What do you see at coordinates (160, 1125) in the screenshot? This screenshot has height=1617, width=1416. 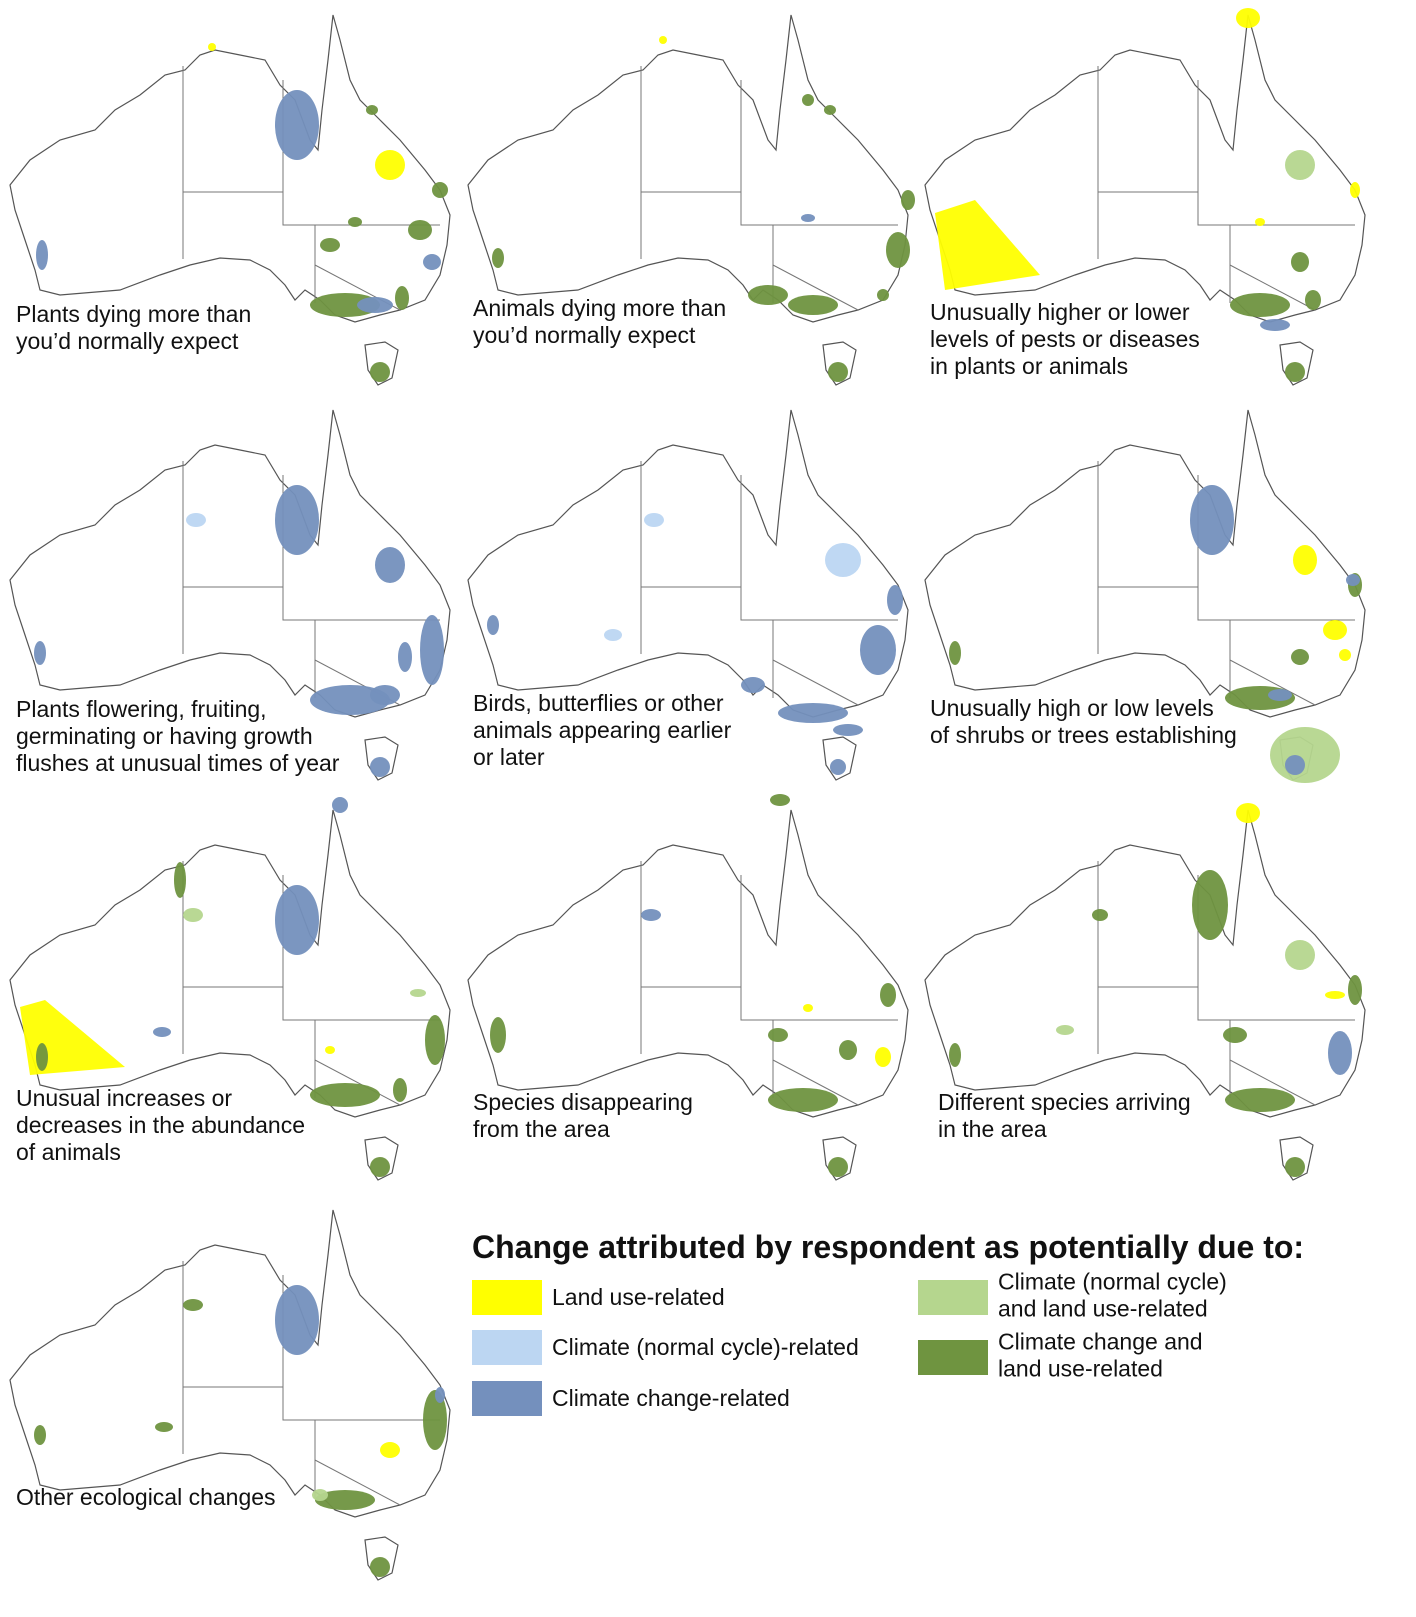 I see `panel-label: decreases in the abundance` at bounding box center [160, 1125].